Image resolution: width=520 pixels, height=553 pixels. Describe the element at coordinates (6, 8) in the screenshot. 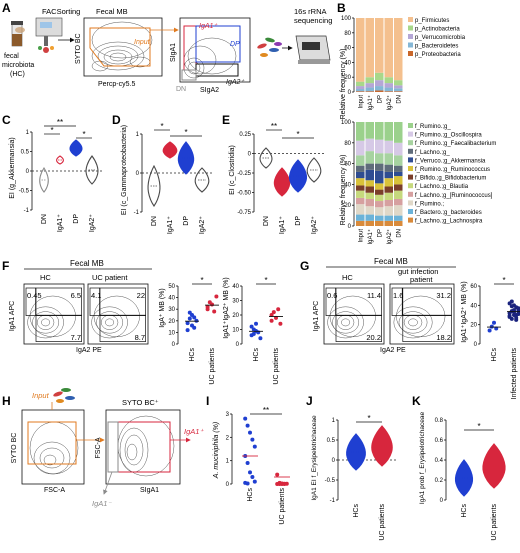

I see `panel-label-a: A` at that location.